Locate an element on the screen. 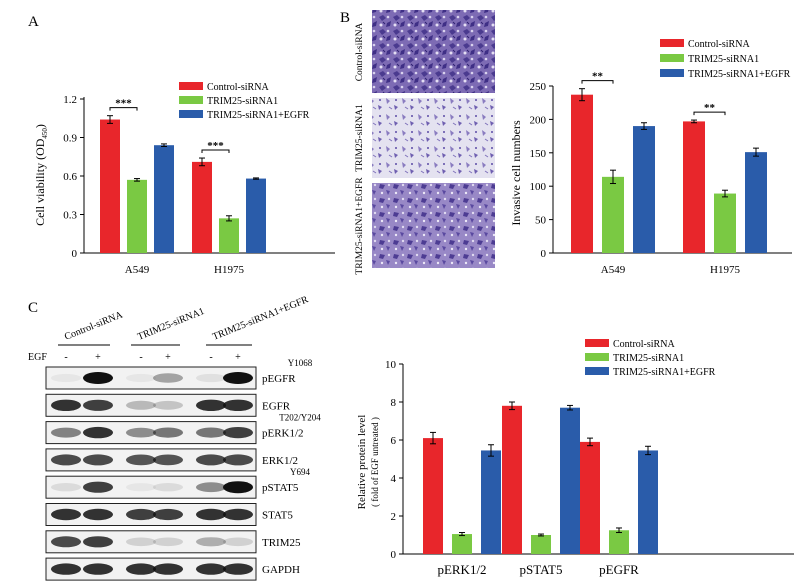  chart-a-ylabel-main: Cell viability (OD is located at coordinates (40, 182).